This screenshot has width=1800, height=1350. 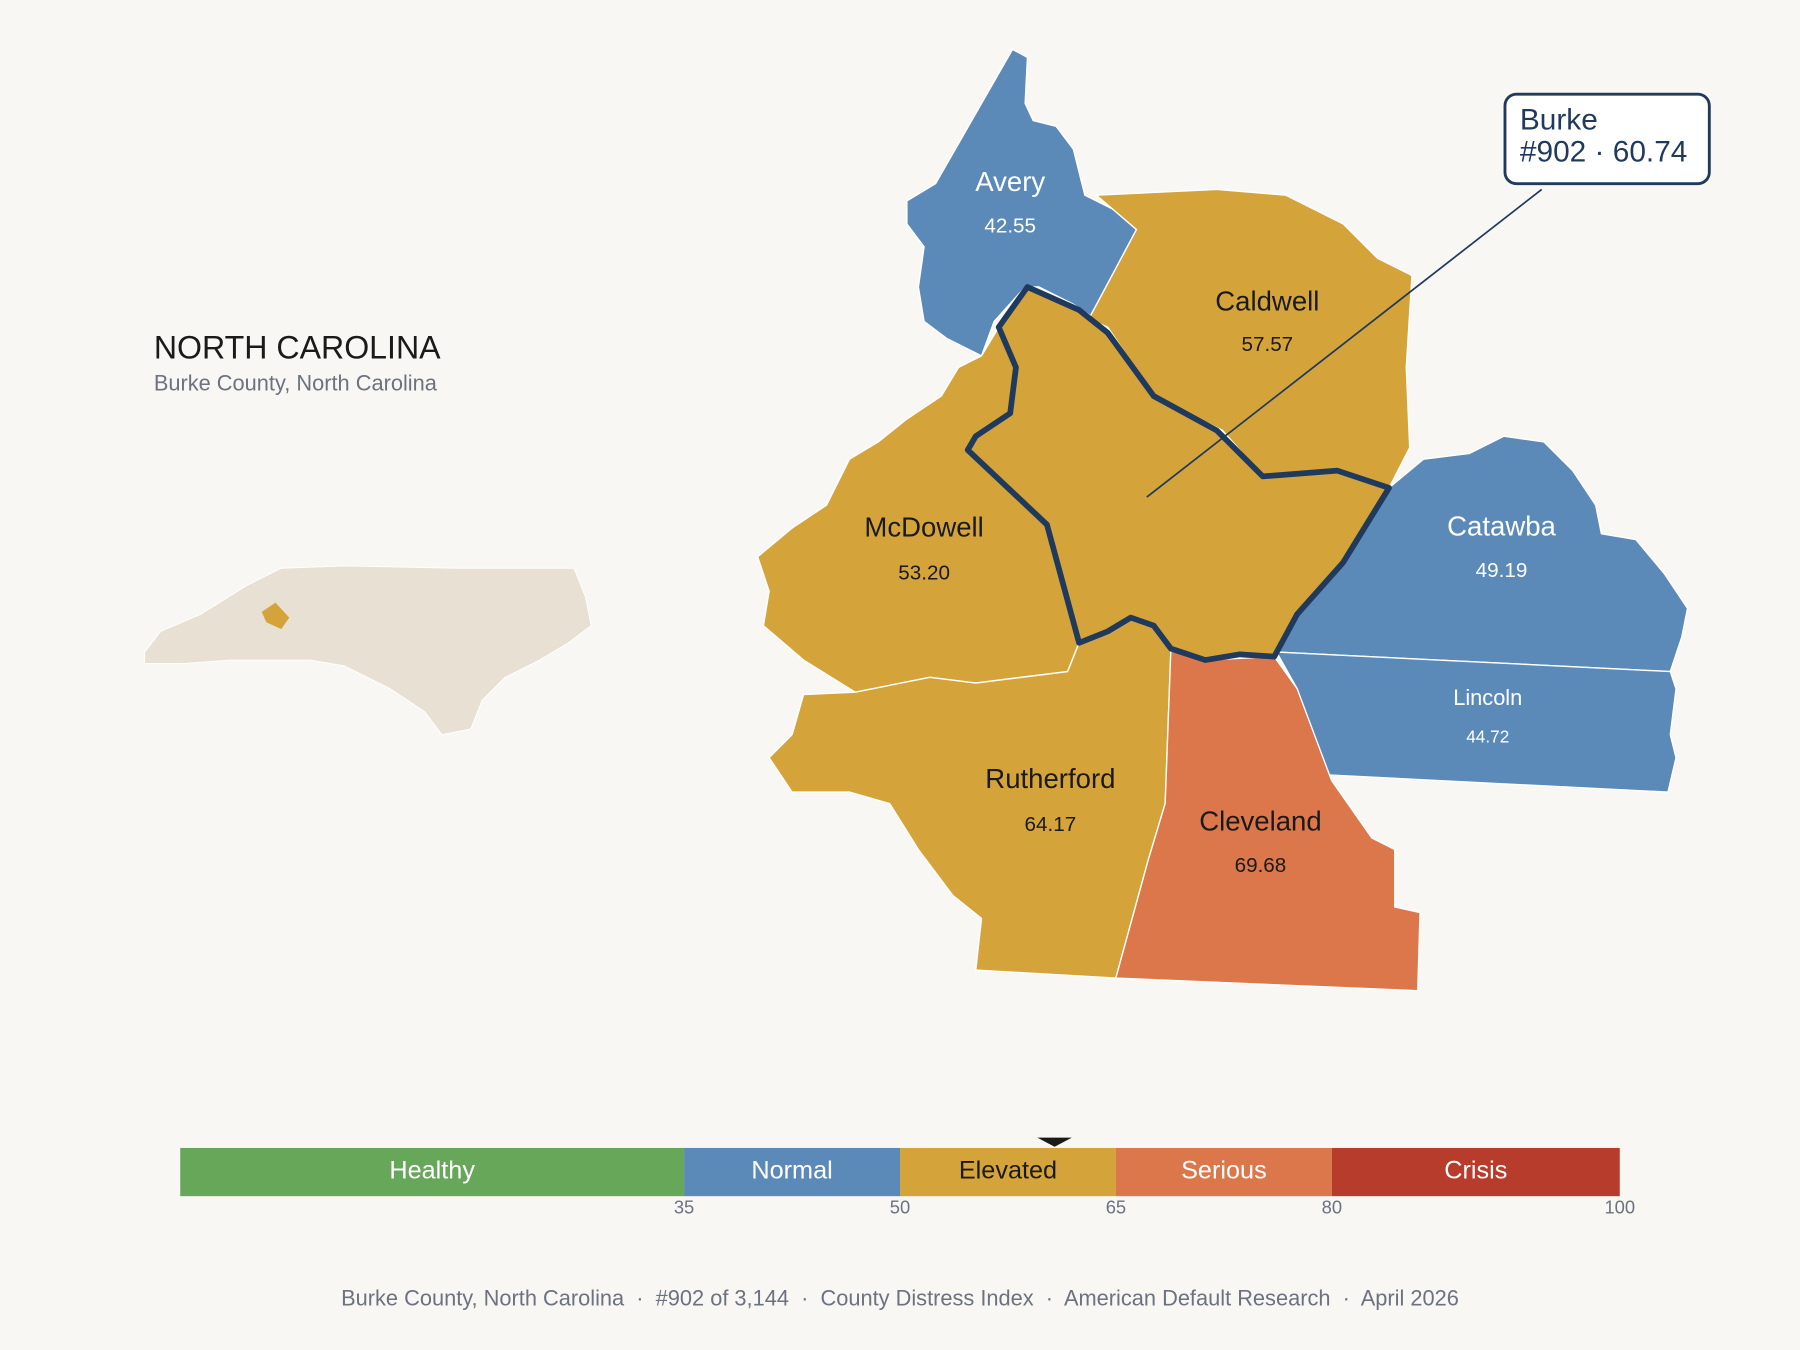 I want to click on county-value: 69.68, so click(x=1261, y=865).